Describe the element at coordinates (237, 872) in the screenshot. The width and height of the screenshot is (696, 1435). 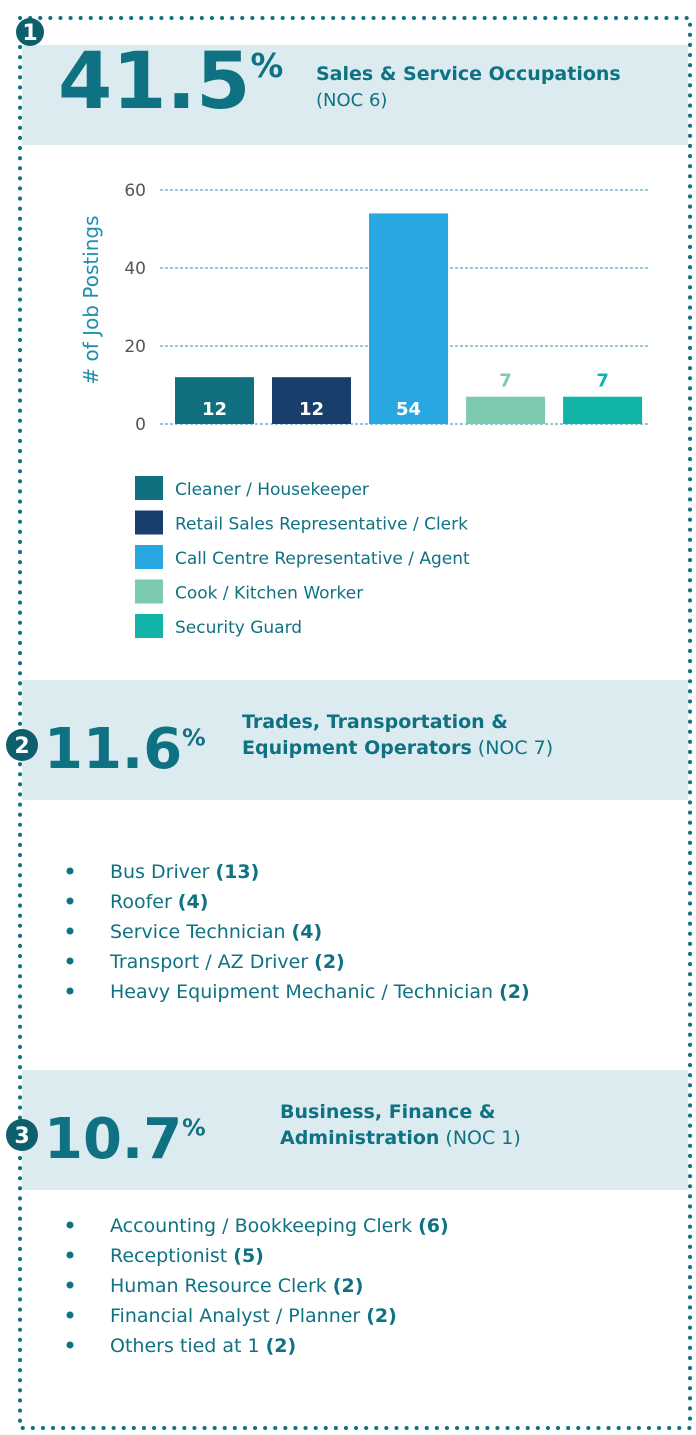
I see `item-count: (13)` at that location.